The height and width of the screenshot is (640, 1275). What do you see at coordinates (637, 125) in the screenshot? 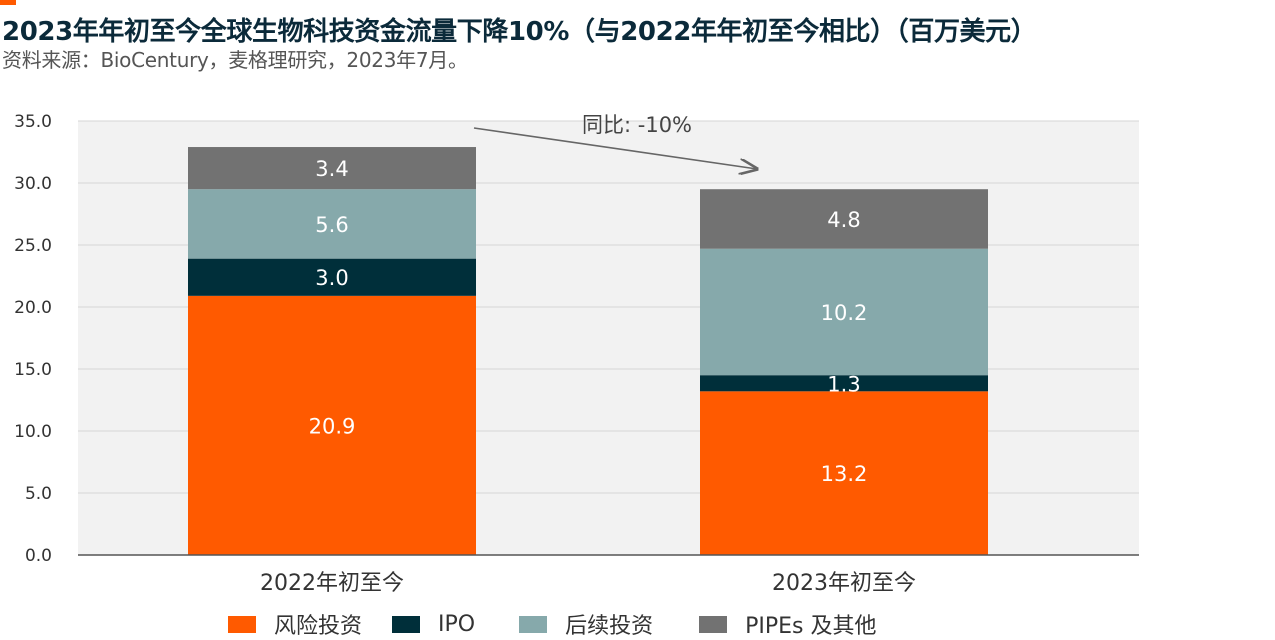
I see `yoy-annotation: 同比: -10%` at bounding box center [637, 125].